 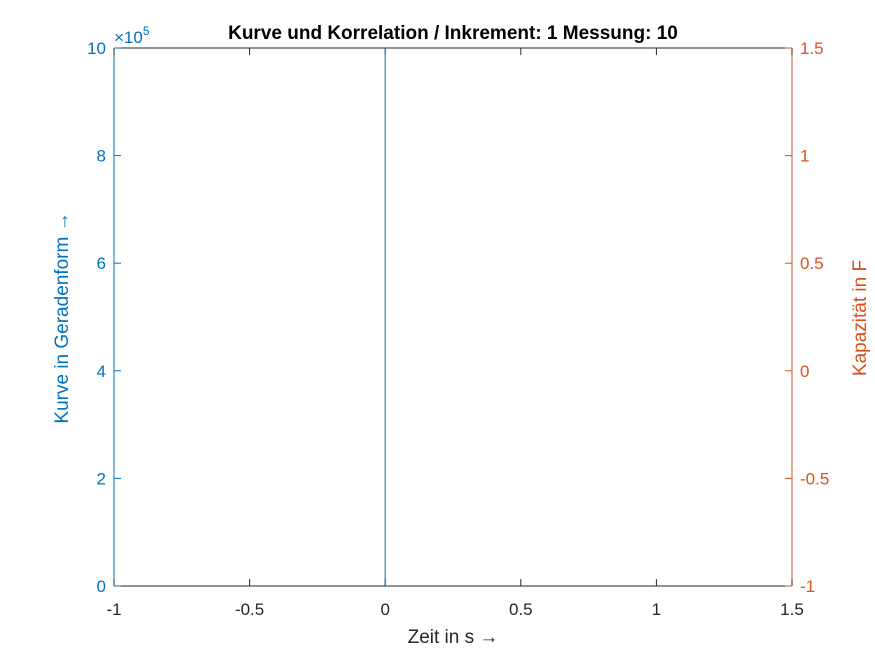 I want to click on y-right-tick-label: 0.5, so click(x=812, y=263).